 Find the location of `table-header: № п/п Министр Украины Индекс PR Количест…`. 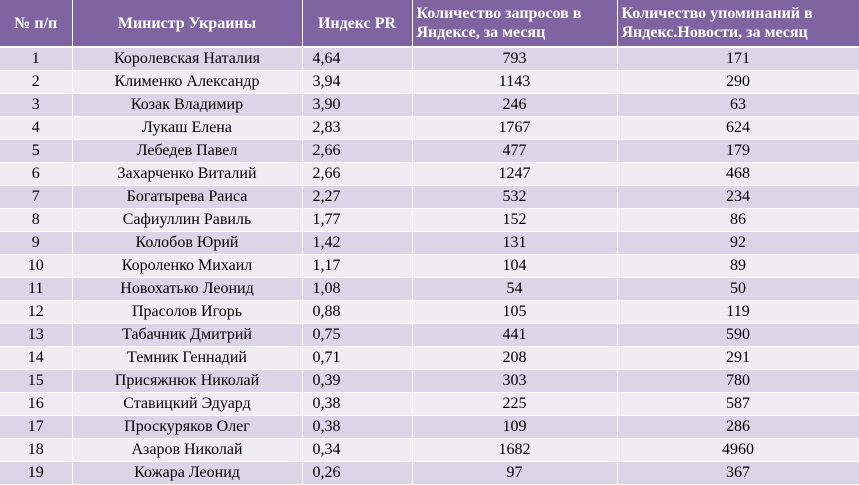

table-header: № п/п Министр Украины Индекс PR Количест… is located at coordinates (429, 24).